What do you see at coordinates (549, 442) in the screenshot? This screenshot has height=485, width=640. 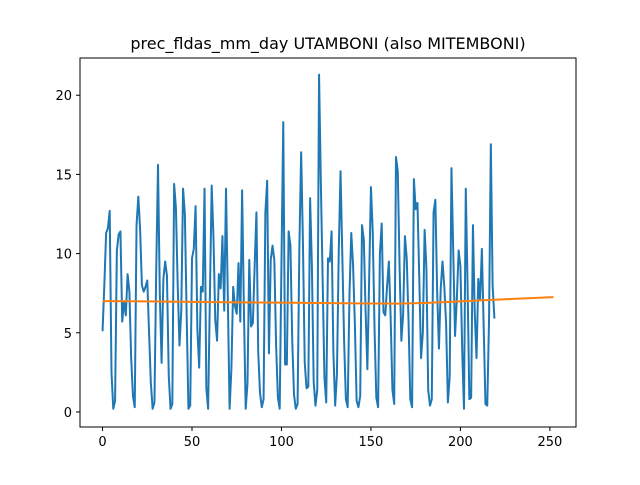 I see `x-tick-label: 250` at bounding box center [549, 442].